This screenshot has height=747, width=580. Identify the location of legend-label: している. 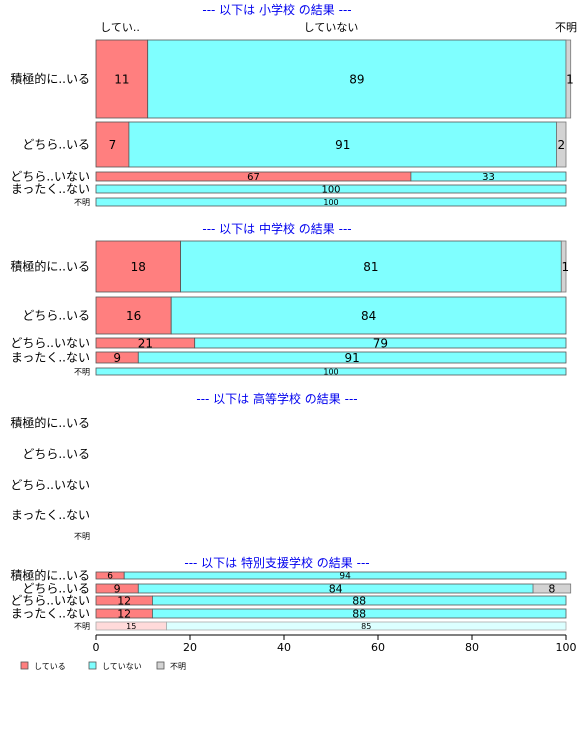
(50, 666).